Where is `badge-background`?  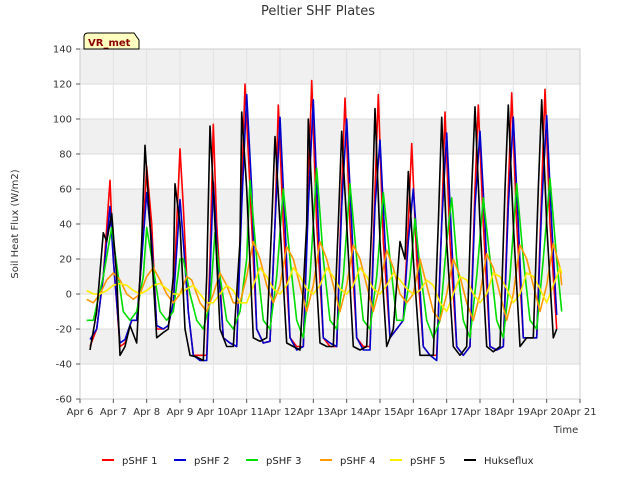 badge-background is located at coordinates (111, 41).